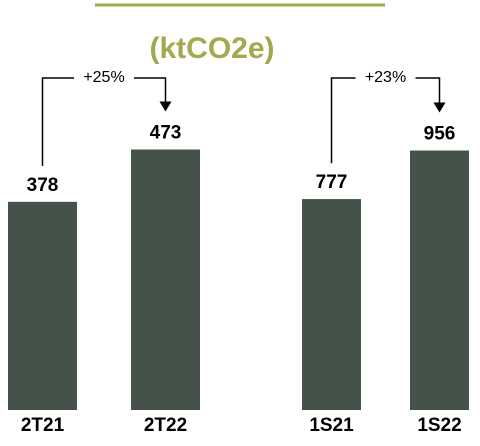  Describe the element at coordinates (211, 48) in the screenshot. I see `chart-title: (ktCO2e)` at that location.